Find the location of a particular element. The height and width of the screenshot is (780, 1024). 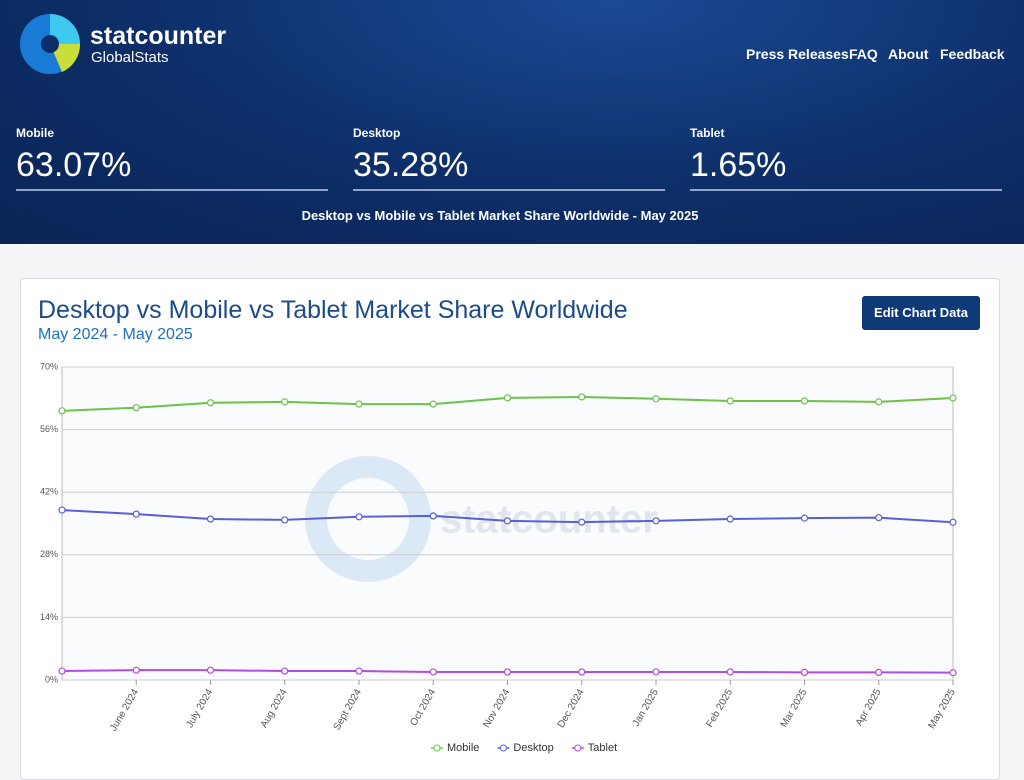

stat-label: Mobile is located at coordinates (35, 133).